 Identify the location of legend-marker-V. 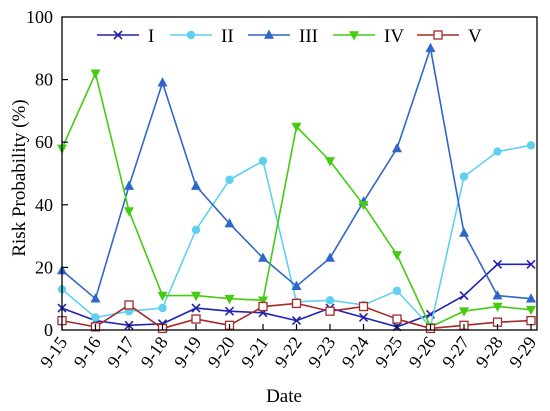
(438, 35).